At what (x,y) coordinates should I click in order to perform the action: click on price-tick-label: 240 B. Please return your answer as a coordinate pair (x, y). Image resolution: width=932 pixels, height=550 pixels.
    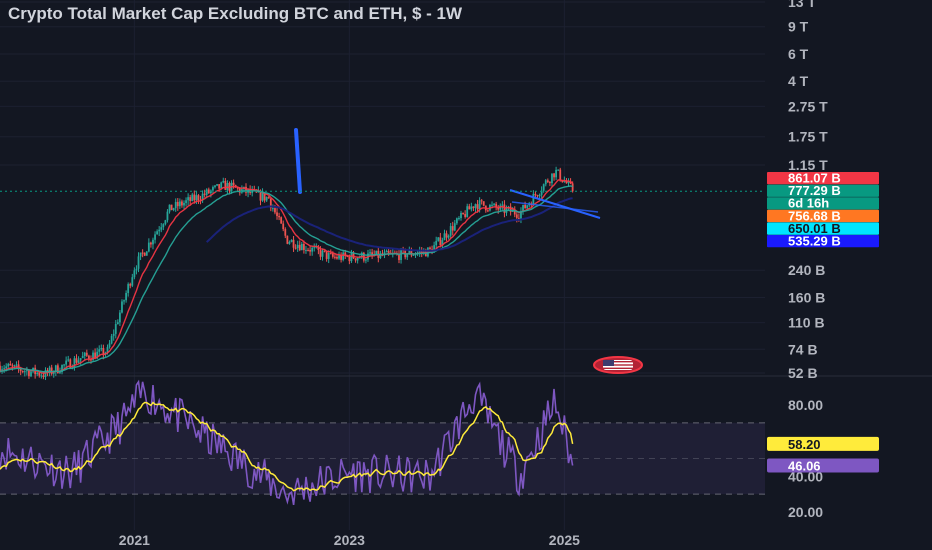
    Looking at the image, I should click on (806, 270).